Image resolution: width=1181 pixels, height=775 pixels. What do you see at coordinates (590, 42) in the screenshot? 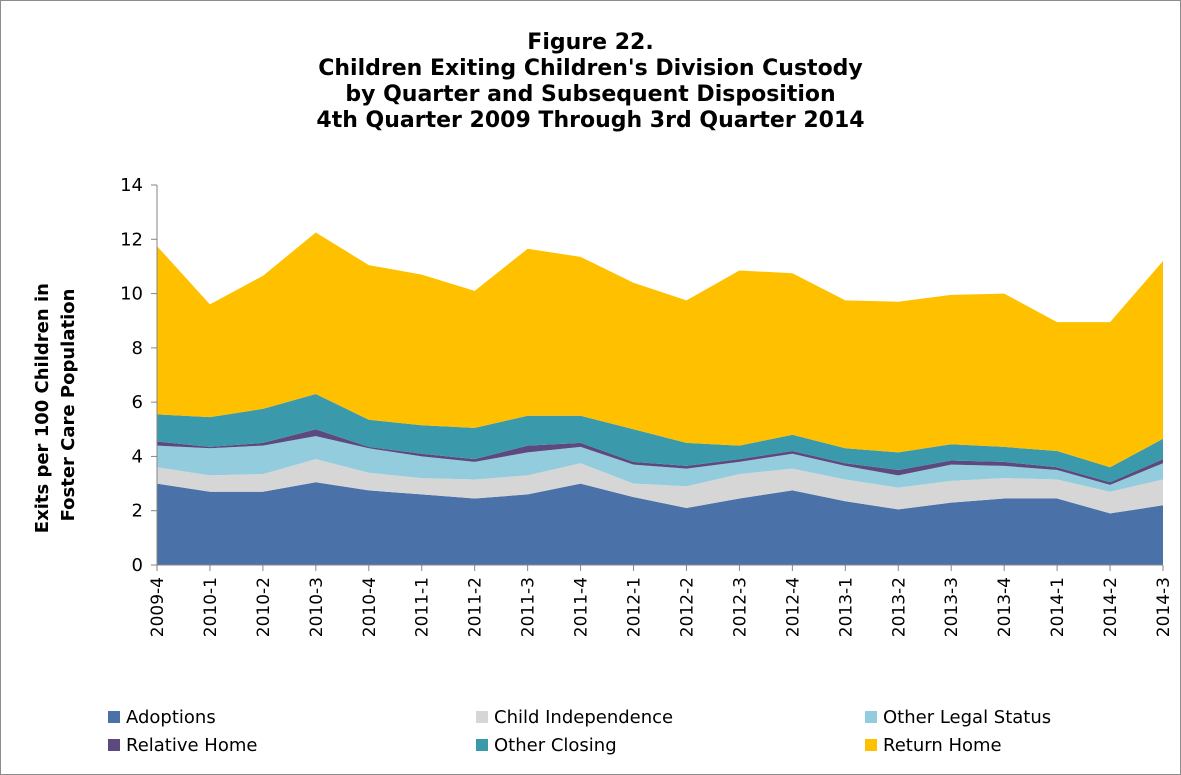
I see `title-line: Figure 22.` at bounding box center [590, 42].